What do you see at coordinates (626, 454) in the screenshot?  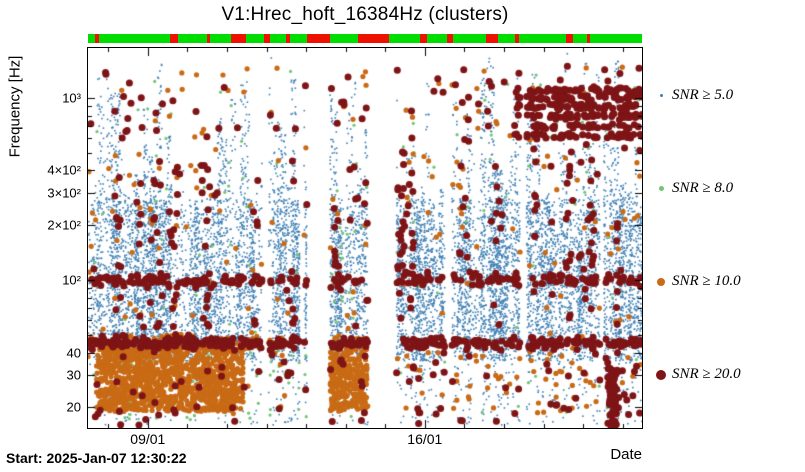 I see `x-axis-title: Date` at bounding box center [626, 454].